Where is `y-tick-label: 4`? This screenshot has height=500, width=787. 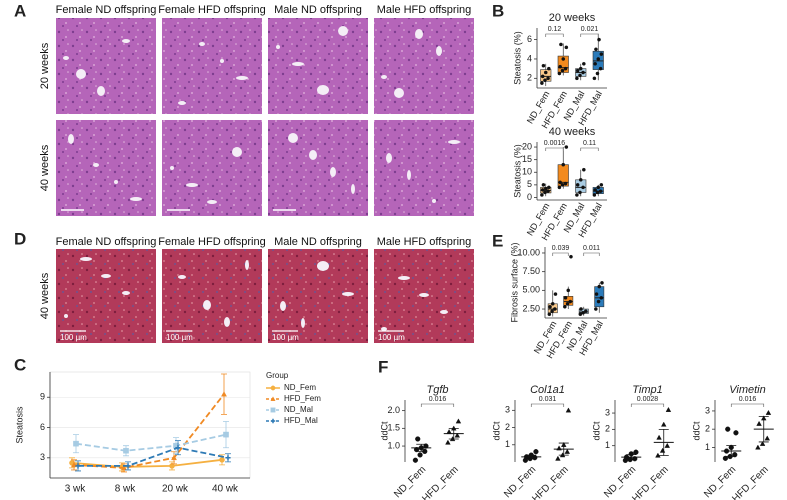
y-tick-label: 4 is located at coordinates (529, 58).